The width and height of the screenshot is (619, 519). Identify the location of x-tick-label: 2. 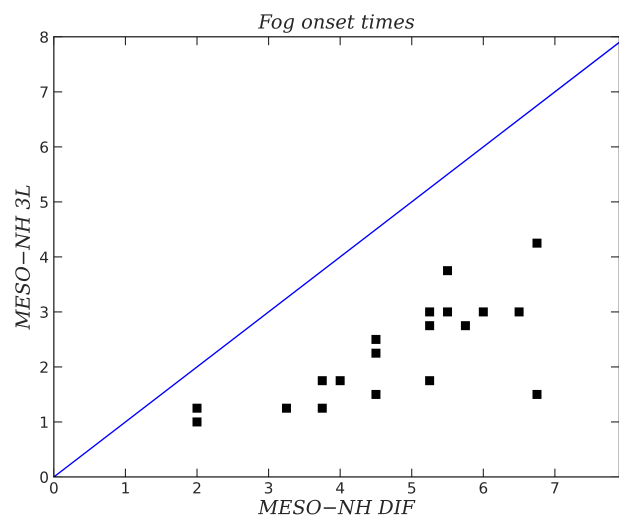
(196, 488).